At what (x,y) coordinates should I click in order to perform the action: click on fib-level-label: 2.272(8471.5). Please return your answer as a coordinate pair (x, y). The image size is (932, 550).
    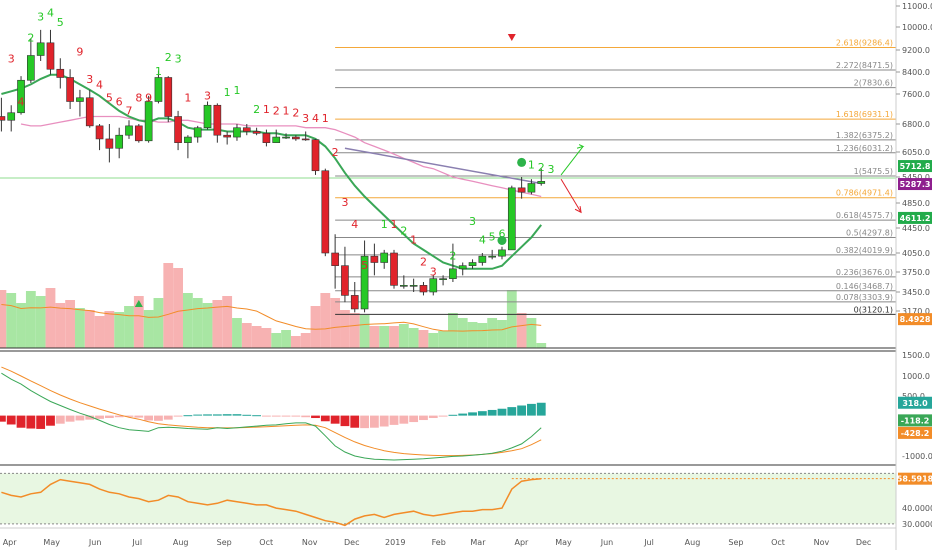
    Looking at the image, I should click on (864, 65).